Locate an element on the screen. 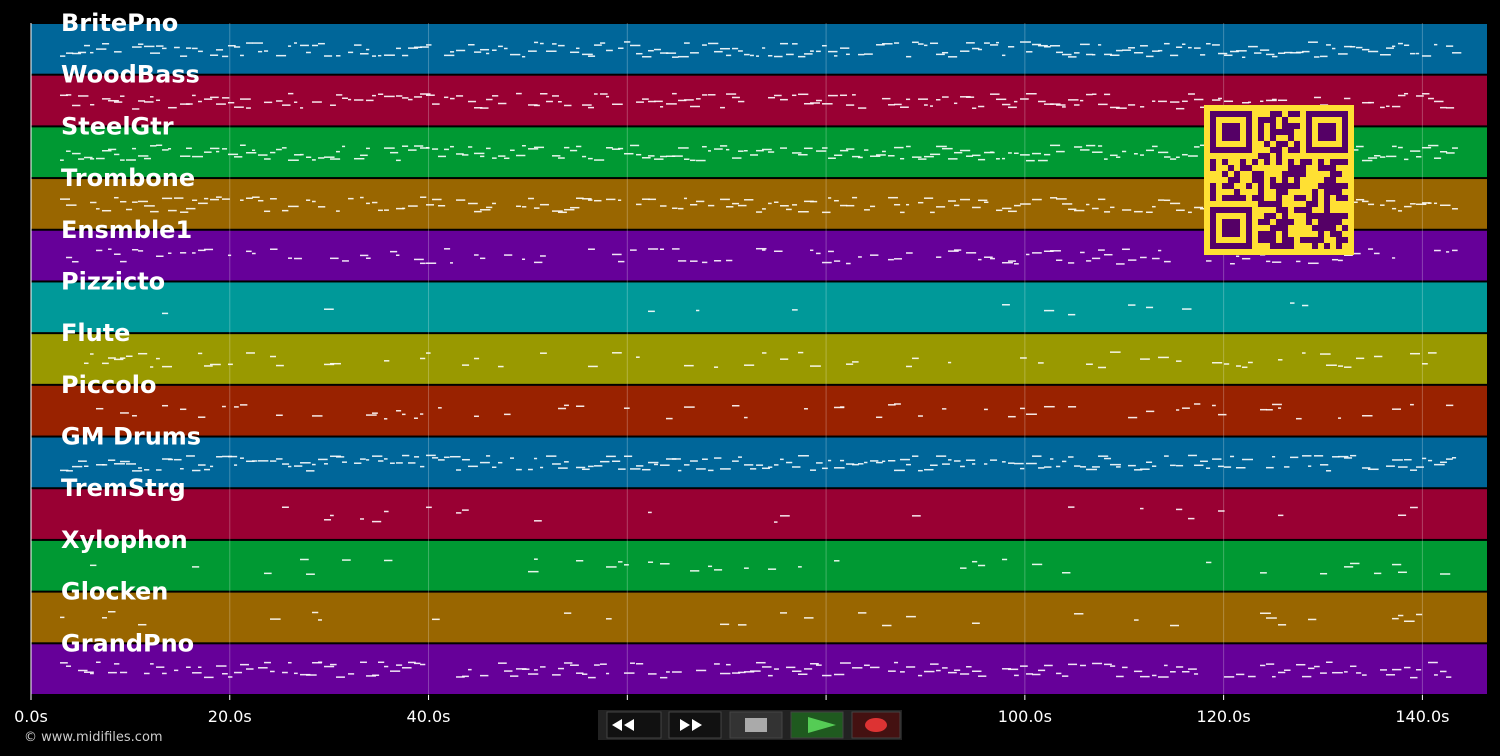 The height and width of the screenshot is (756, 1500). rewind-button is located at coordinates (634, 725).